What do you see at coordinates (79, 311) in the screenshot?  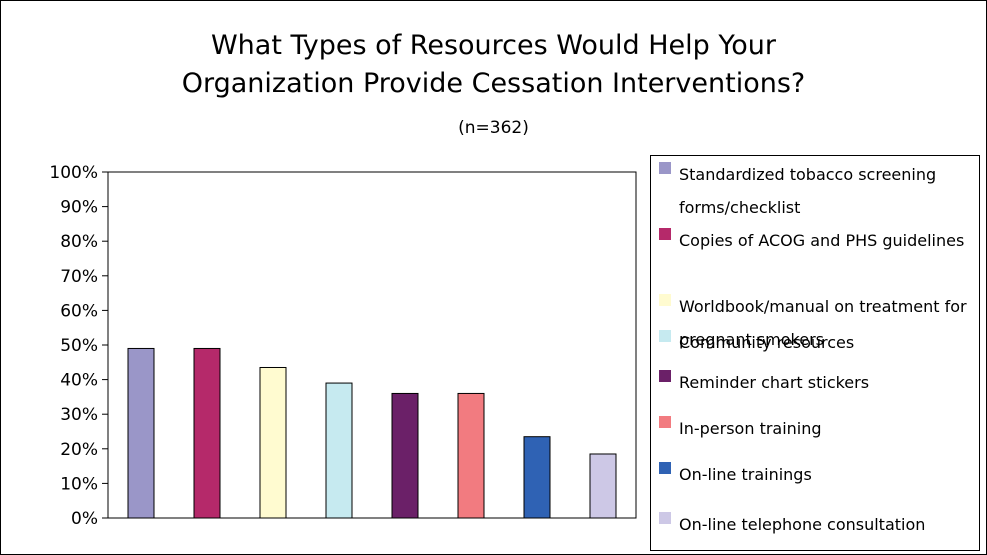 I see `y-tick-label: 60%` at bounding box center [79, 311].